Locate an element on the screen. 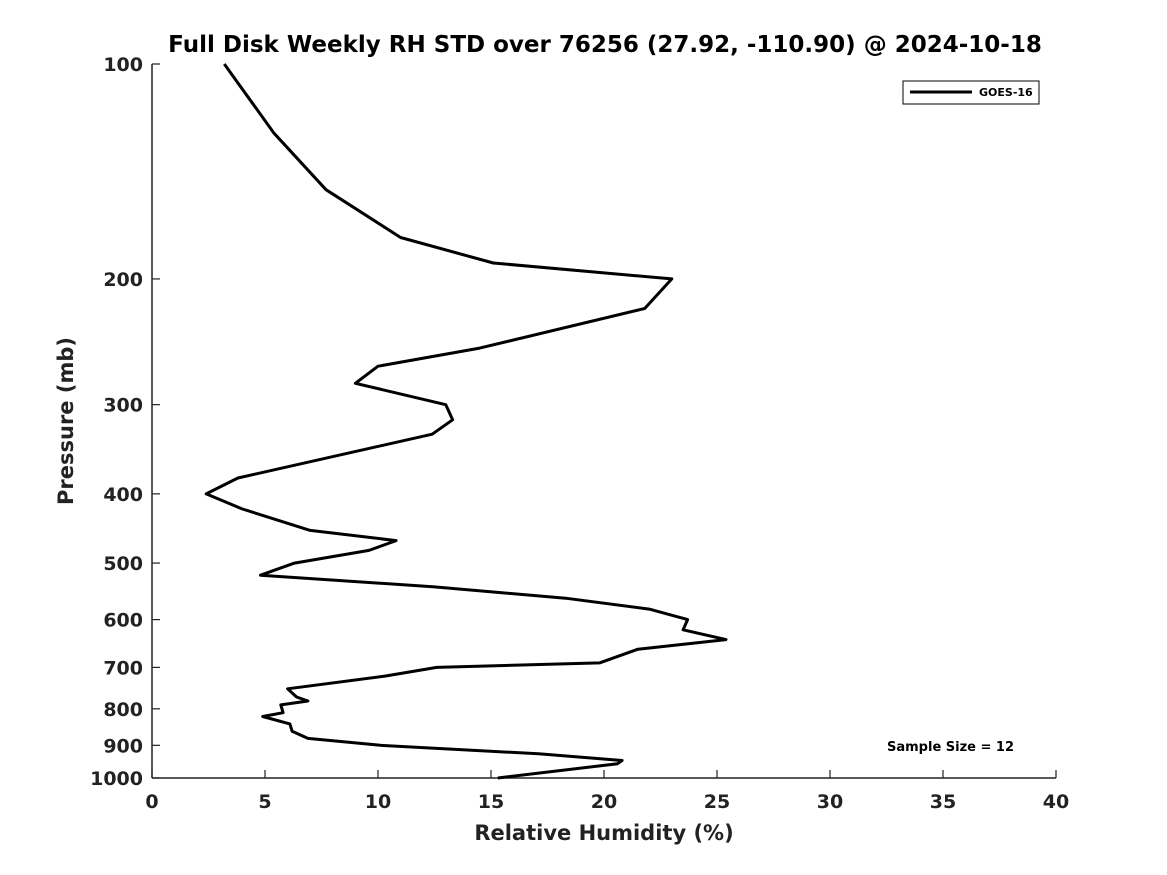 Image resolution: width=1167 pixels, height=875 pixels. y-tick-label: 800 is located at coordinates (123, 710).